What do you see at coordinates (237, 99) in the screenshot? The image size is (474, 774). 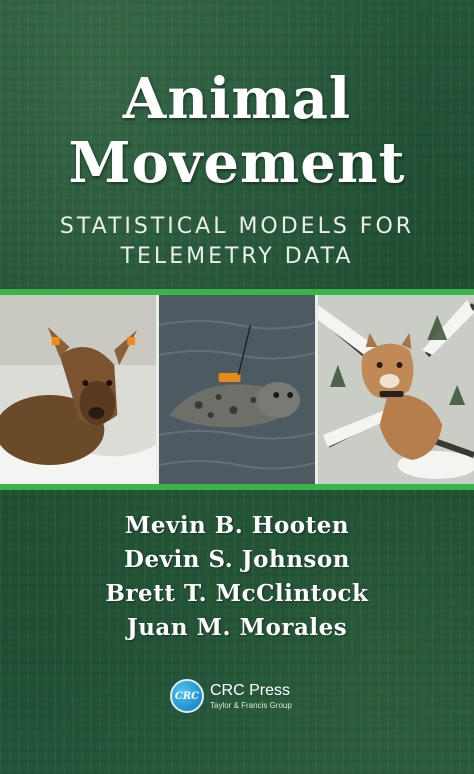 I see `title-line-1: Animal` at bounding box center [237, 99].